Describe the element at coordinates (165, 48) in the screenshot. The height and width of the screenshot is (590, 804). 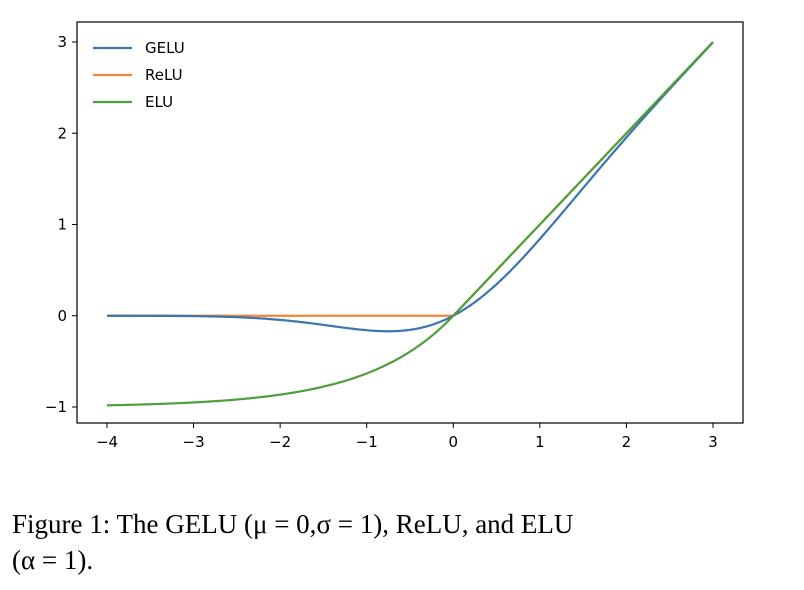
I see `legend-label-gelu: GELU` at that location.